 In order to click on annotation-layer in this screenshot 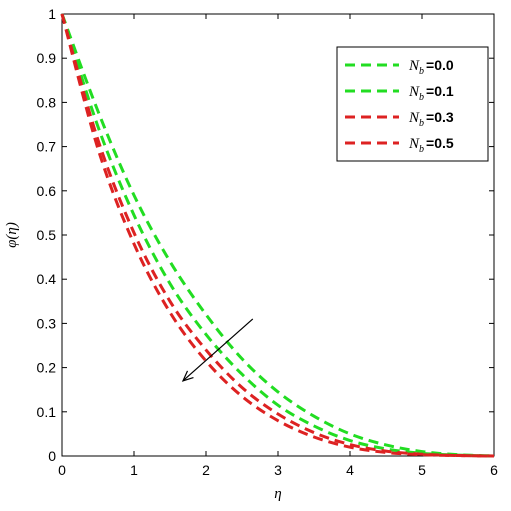, I will do `click(217, 350)`.